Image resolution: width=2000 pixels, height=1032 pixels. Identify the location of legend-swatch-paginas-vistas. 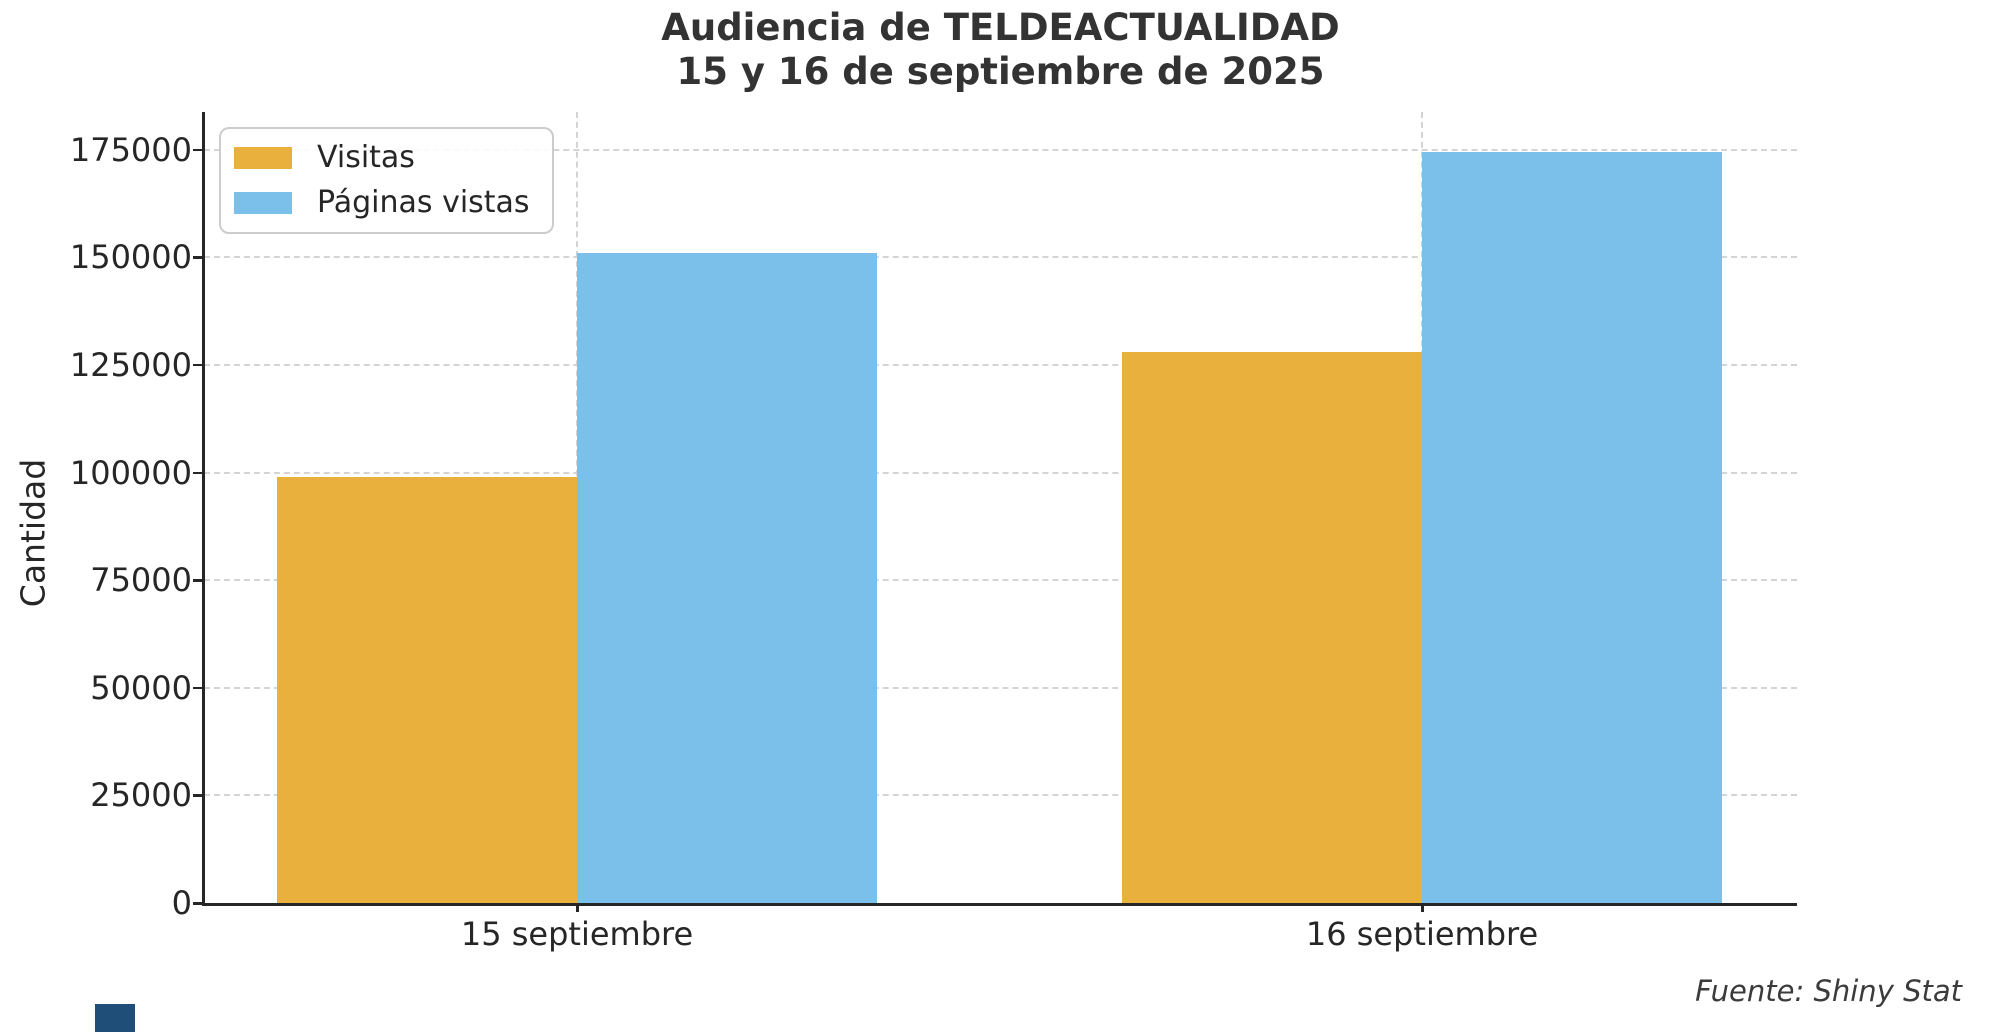
(263, 203).